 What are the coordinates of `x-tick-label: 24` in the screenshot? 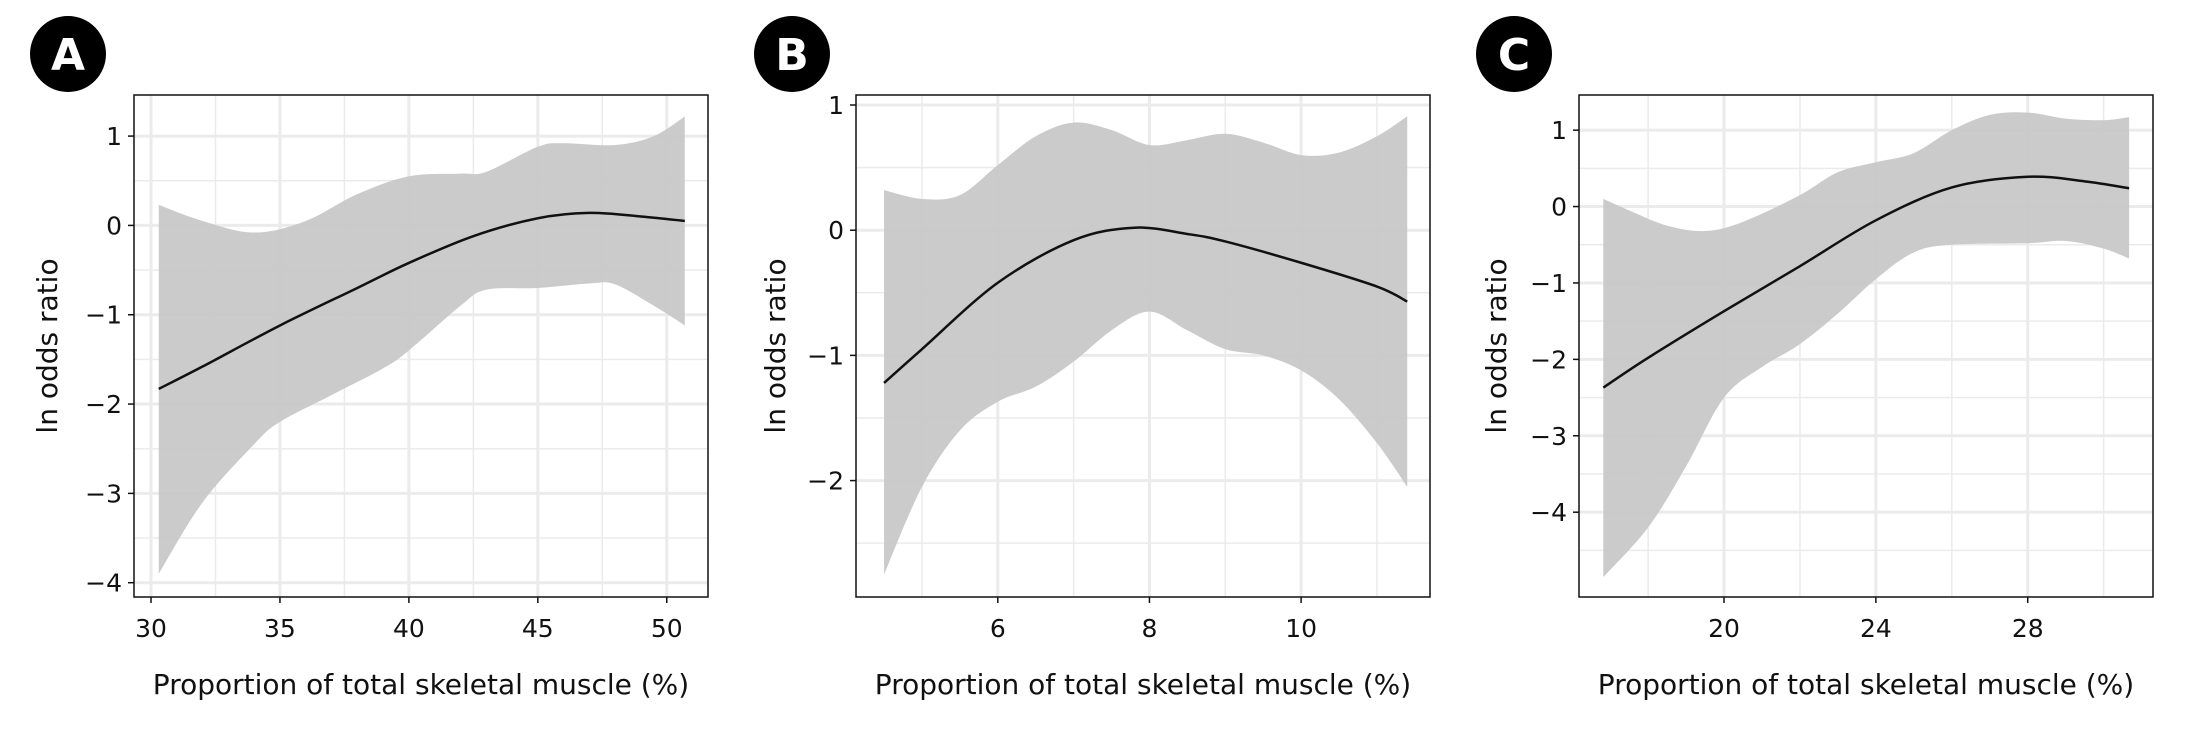 It's located at (1876, 628).